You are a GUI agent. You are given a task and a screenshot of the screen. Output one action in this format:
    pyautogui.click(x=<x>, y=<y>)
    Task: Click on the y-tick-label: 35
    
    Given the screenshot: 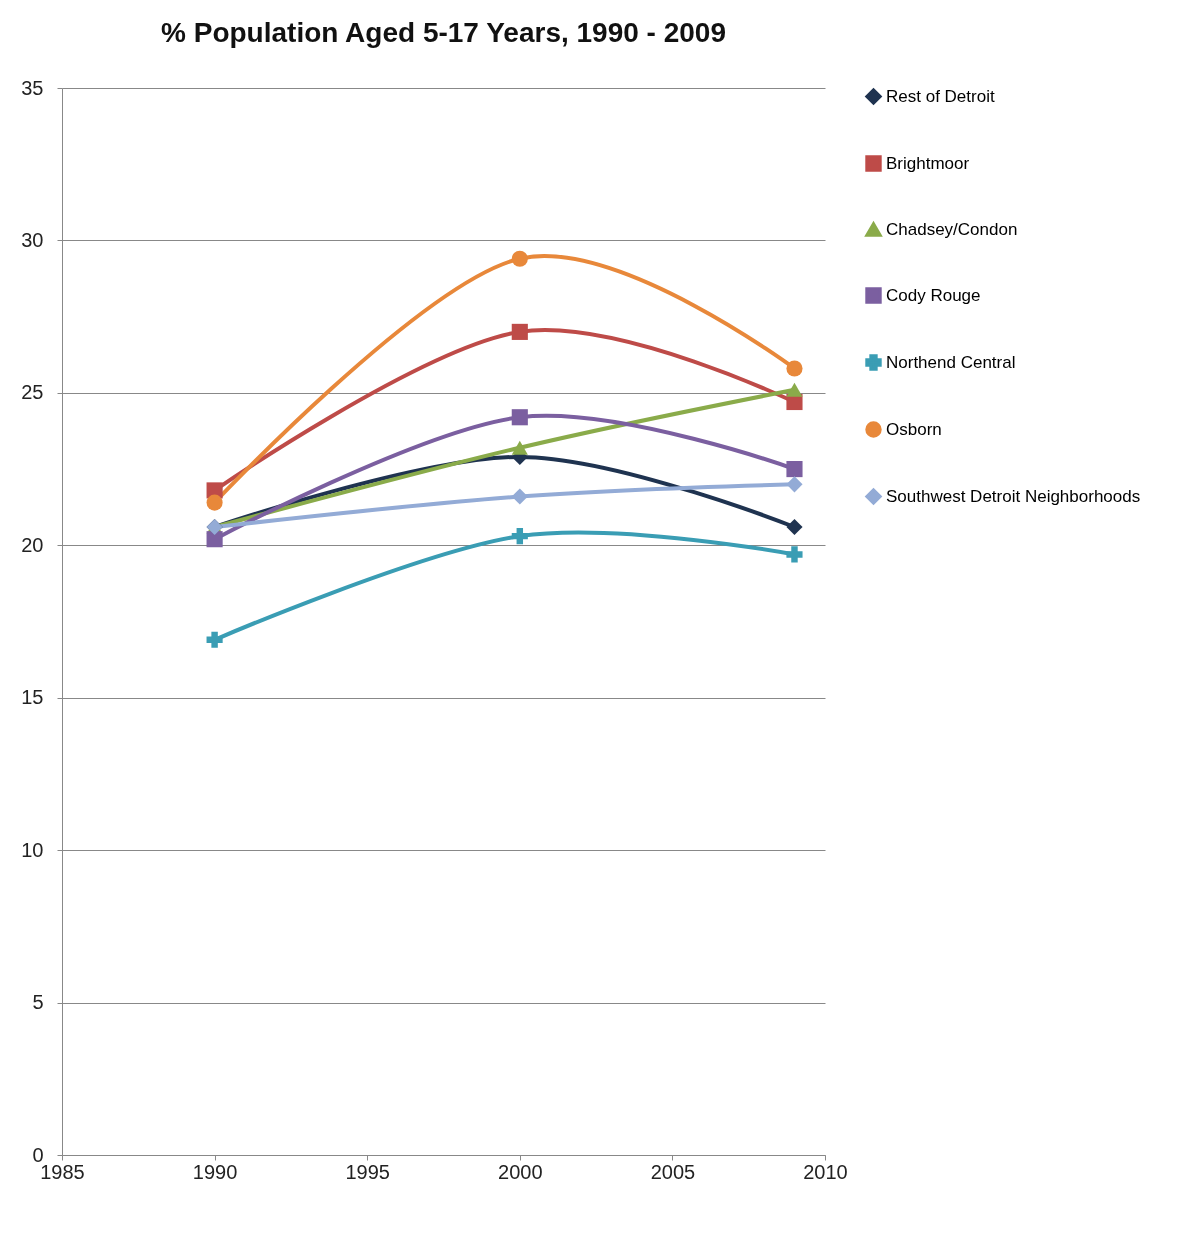 What is the action you would take?
    pyautogui.click(x=32, y=87)
    